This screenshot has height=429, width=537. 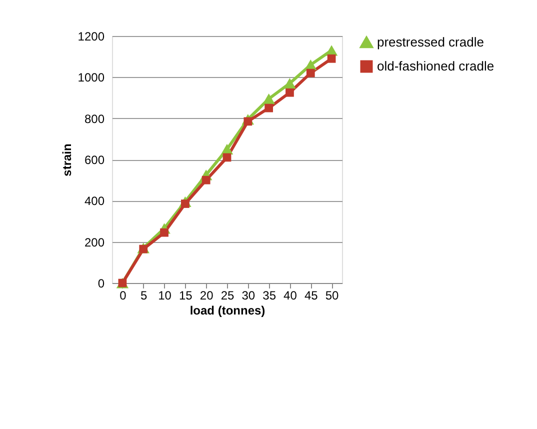 I want to click on legend-label: prestressed cradle, so click(x=430, y=42).